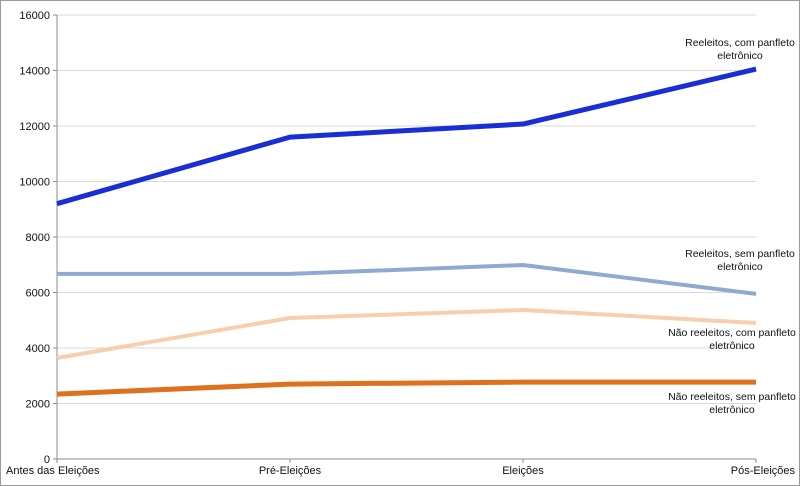 This screenshot has height=486, width=800. I want to click on x-tick-label: Eleições, so click(523, 471).